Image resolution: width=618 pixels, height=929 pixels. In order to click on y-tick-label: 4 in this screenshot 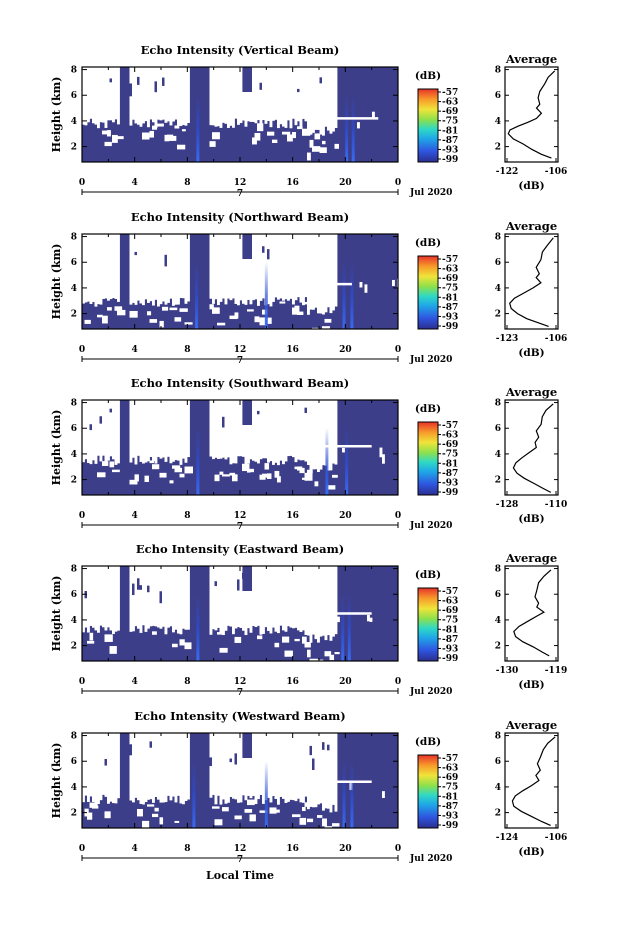, I will do `click(74, 289)`.